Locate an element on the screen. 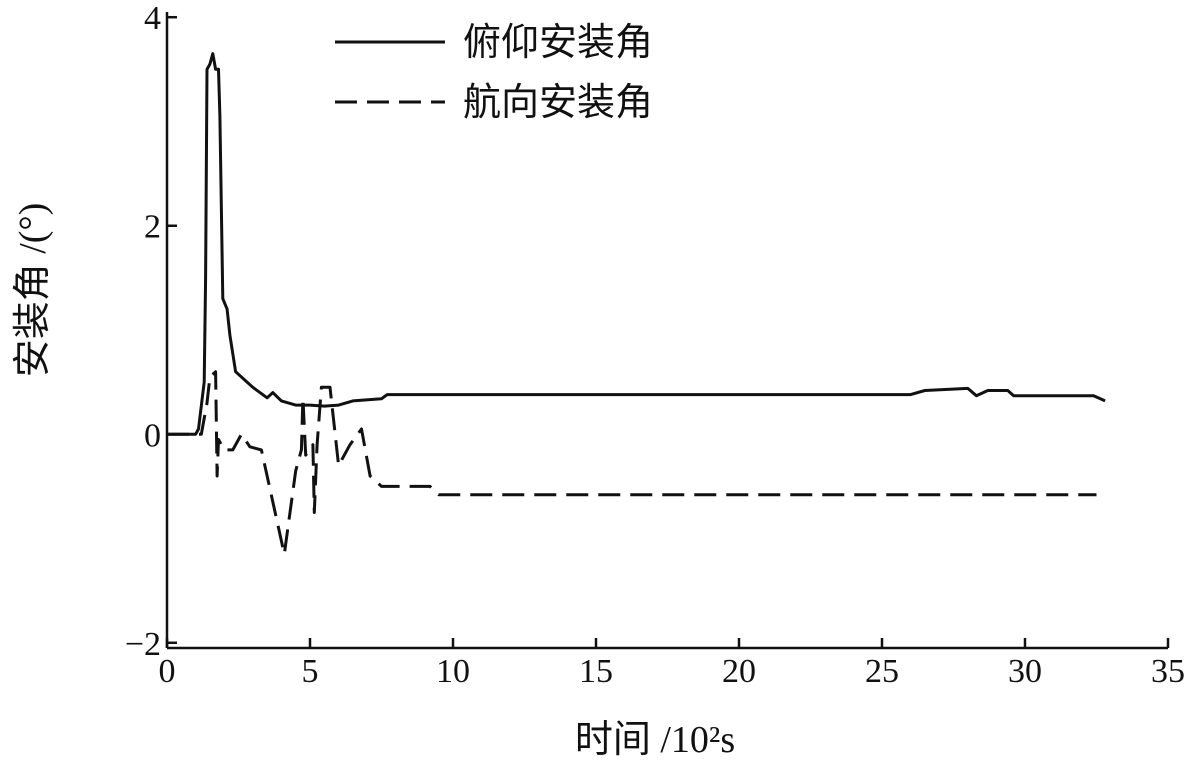 The image size is (1200, 772). y-tick-label: −2 is located at coordinates (143, 644).